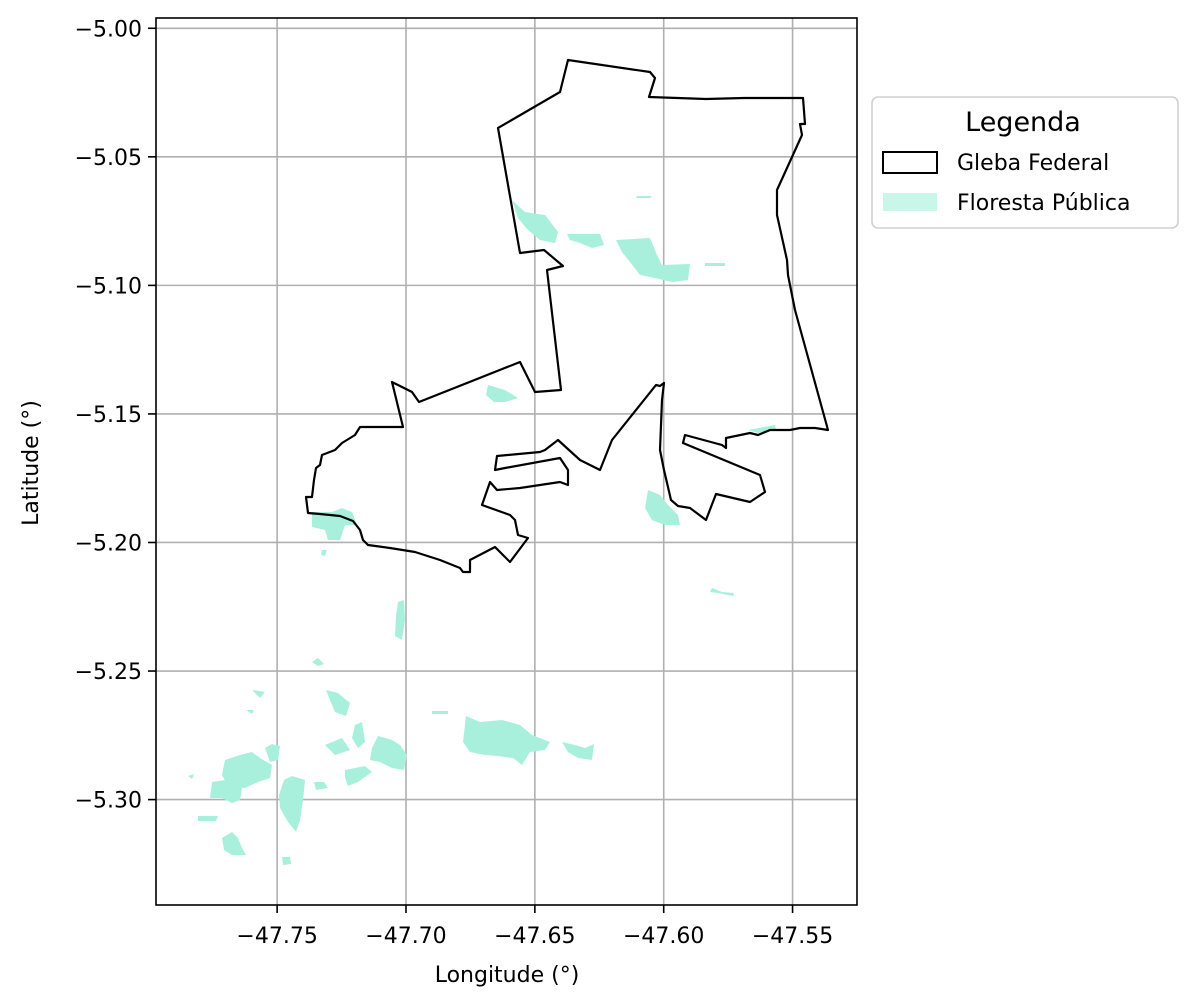  Describe the element at coordinates (108, 286) in the screenshot. I see `y-tick-label: −5.10` at that location.